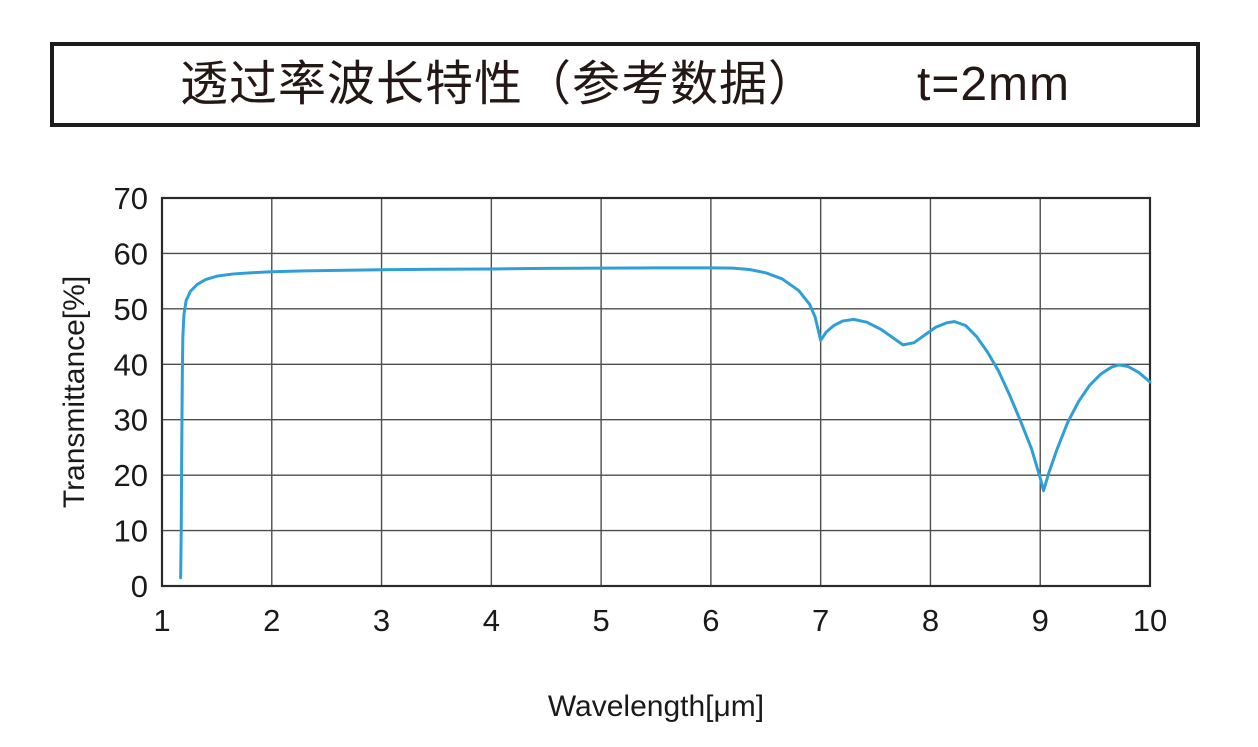 The width and height of the screenshot is (1258, 747). Describe the element at coordinates (710, 620) in the screenshot. I see `x-tick-label: 6` at that location.